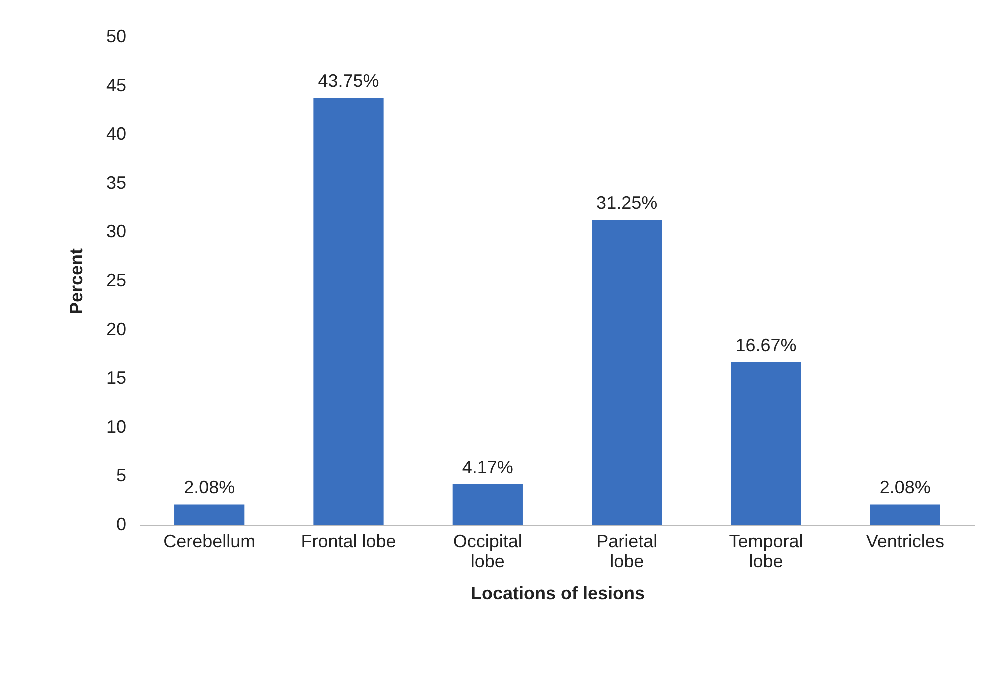  Describe the element at coordinates (116, 426) in the screenshot. I see `y-tick-label: 10` at that location.